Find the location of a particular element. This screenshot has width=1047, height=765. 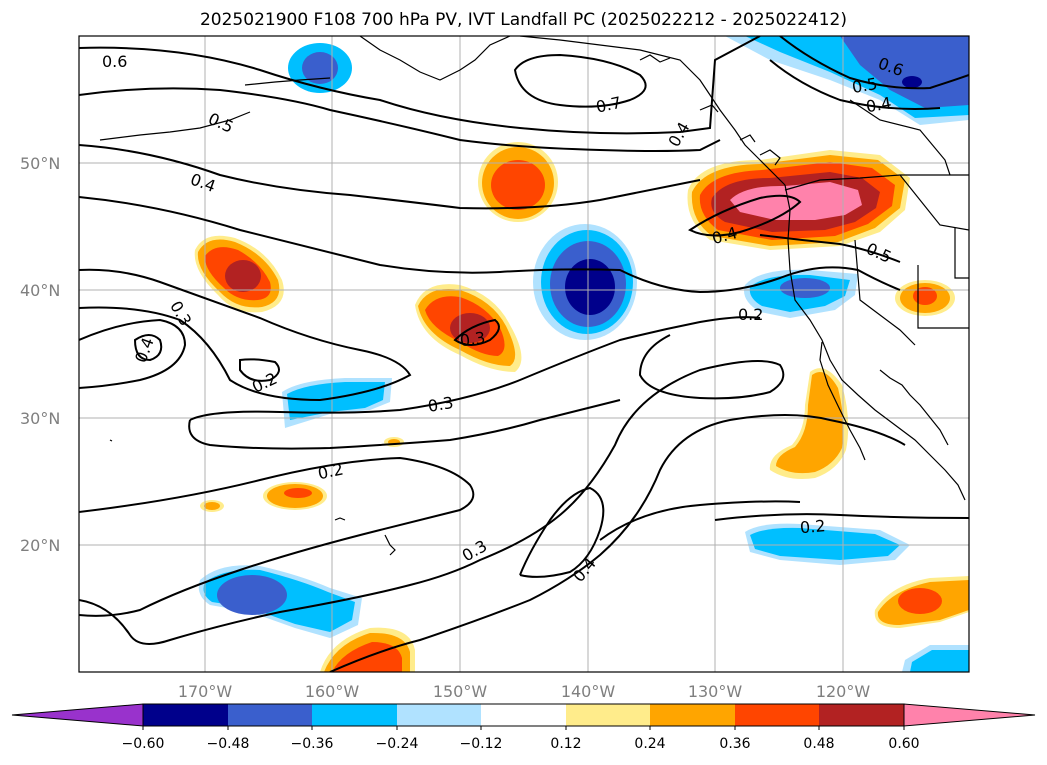

colorbar-tick: −0.48 is located at coordinates (228, 744).